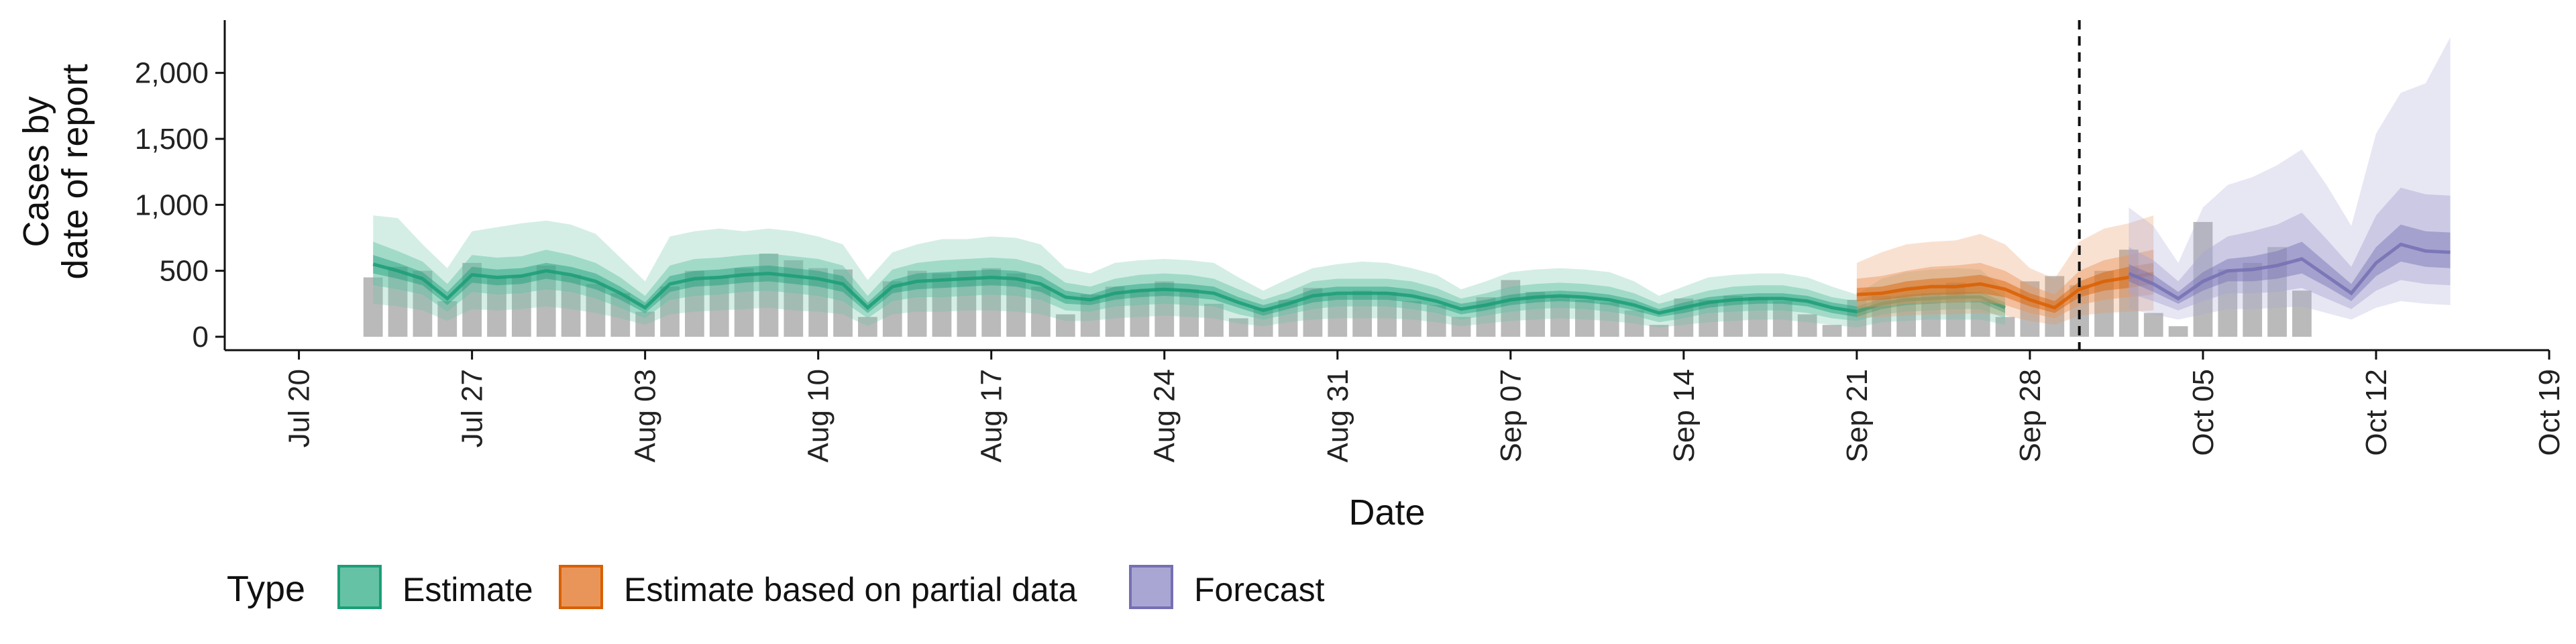 This screenshot has width=2576, height=644. I want to click on x-tick-label: Oct 12, so click(2376, 412).